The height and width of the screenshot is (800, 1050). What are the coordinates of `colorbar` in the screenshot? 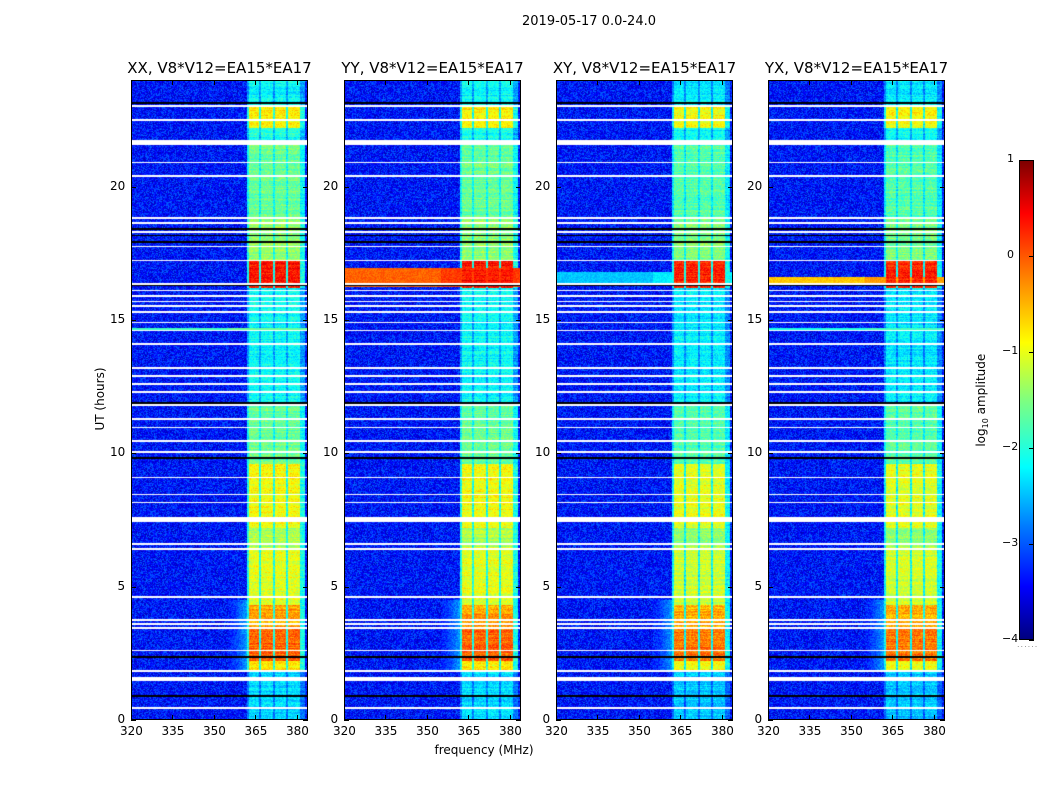 It's located at (1026, 400).